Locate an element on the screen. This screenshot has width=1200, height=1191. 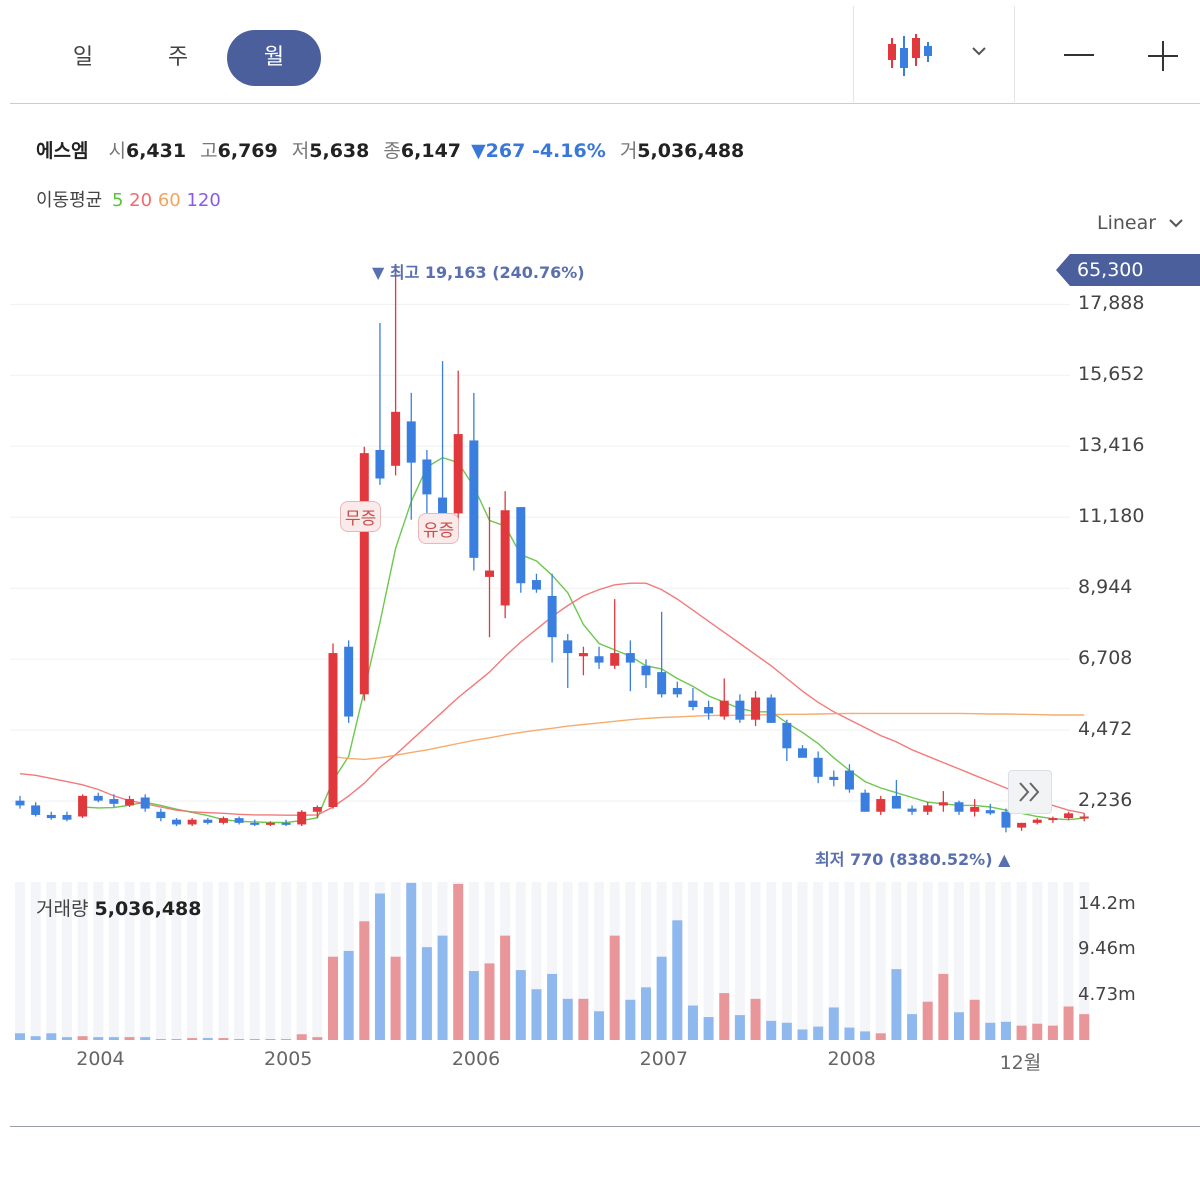
moving-average-legend: 이동평균 5 20 60 120 is located at coordinates (128, 199).